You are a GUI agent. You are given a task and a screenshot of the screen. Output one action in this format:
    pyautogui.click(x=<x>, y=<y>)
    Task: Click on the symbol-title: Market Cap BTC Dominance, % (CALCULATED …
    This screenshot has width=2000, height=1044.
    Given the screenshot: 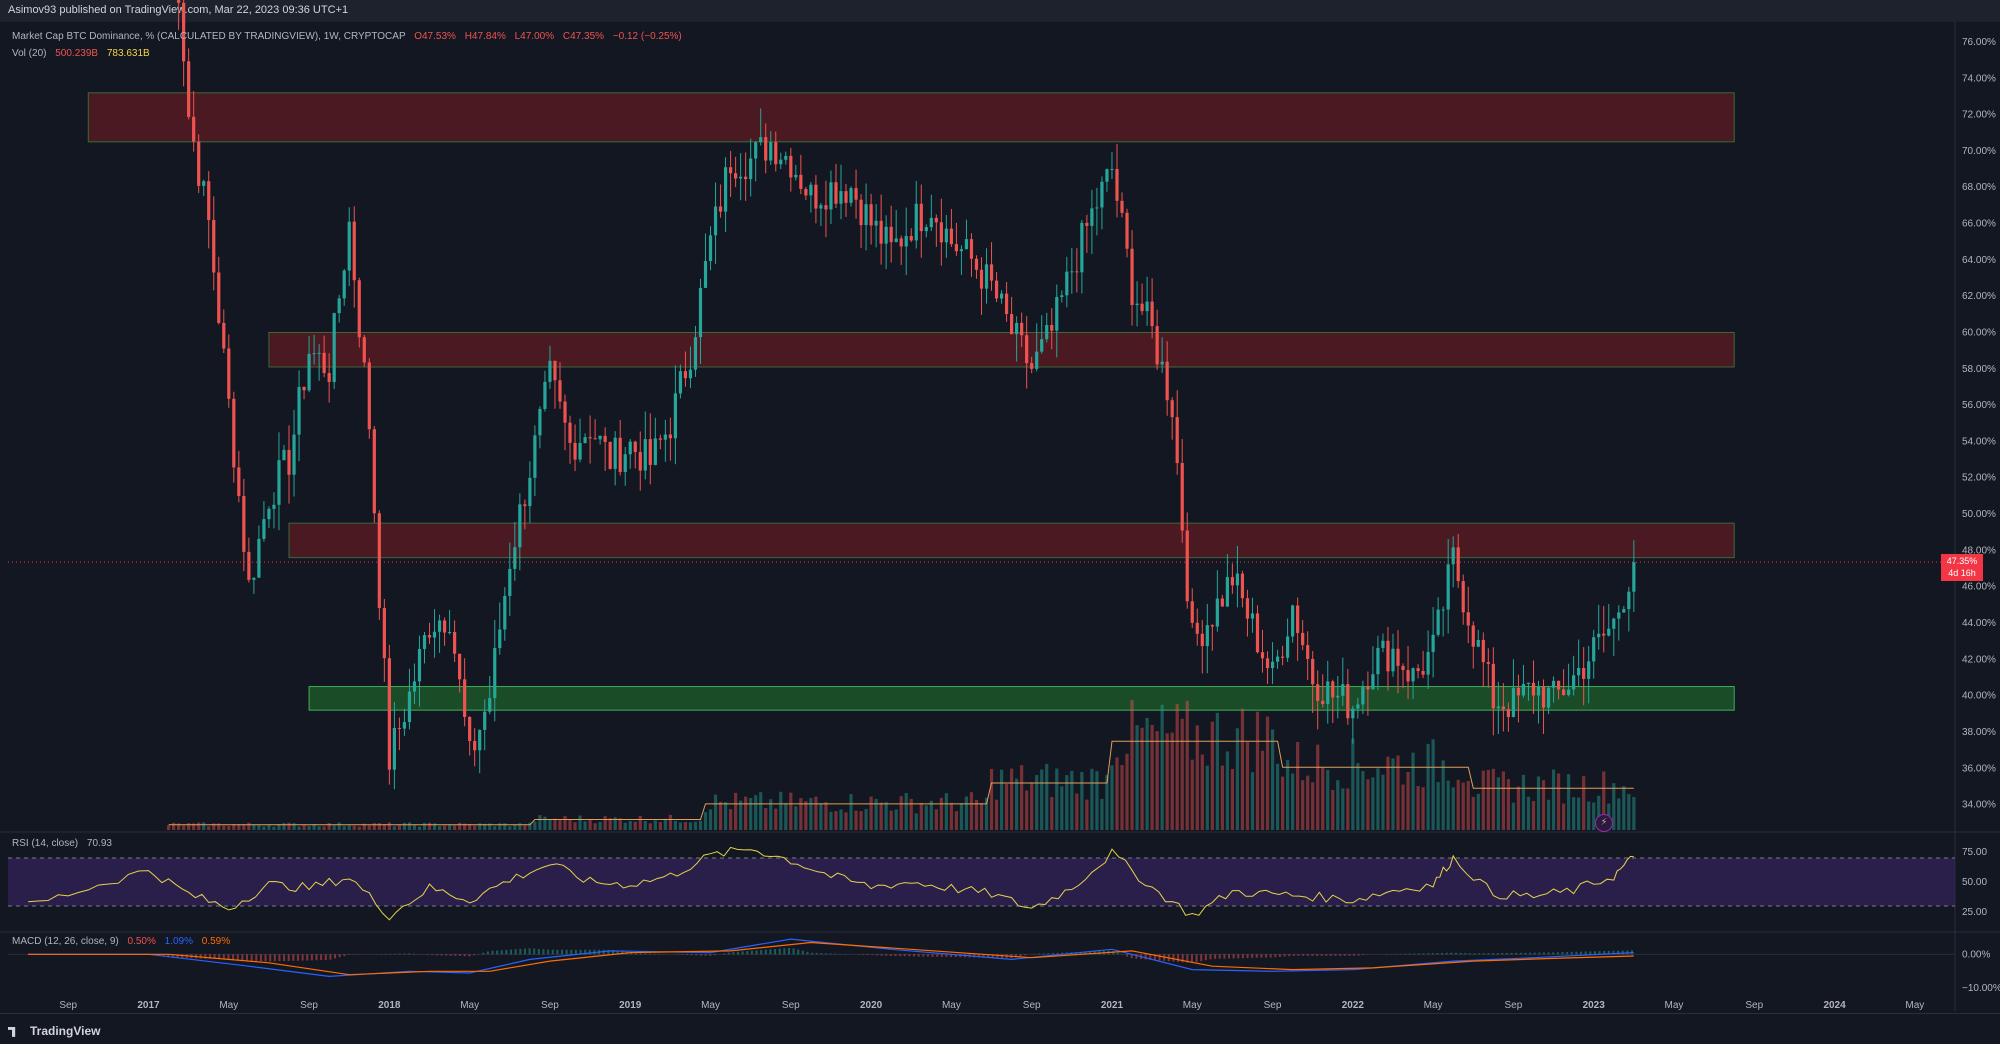 What is the action you would take?
    pyautogui.click(x=209, y=36)
    